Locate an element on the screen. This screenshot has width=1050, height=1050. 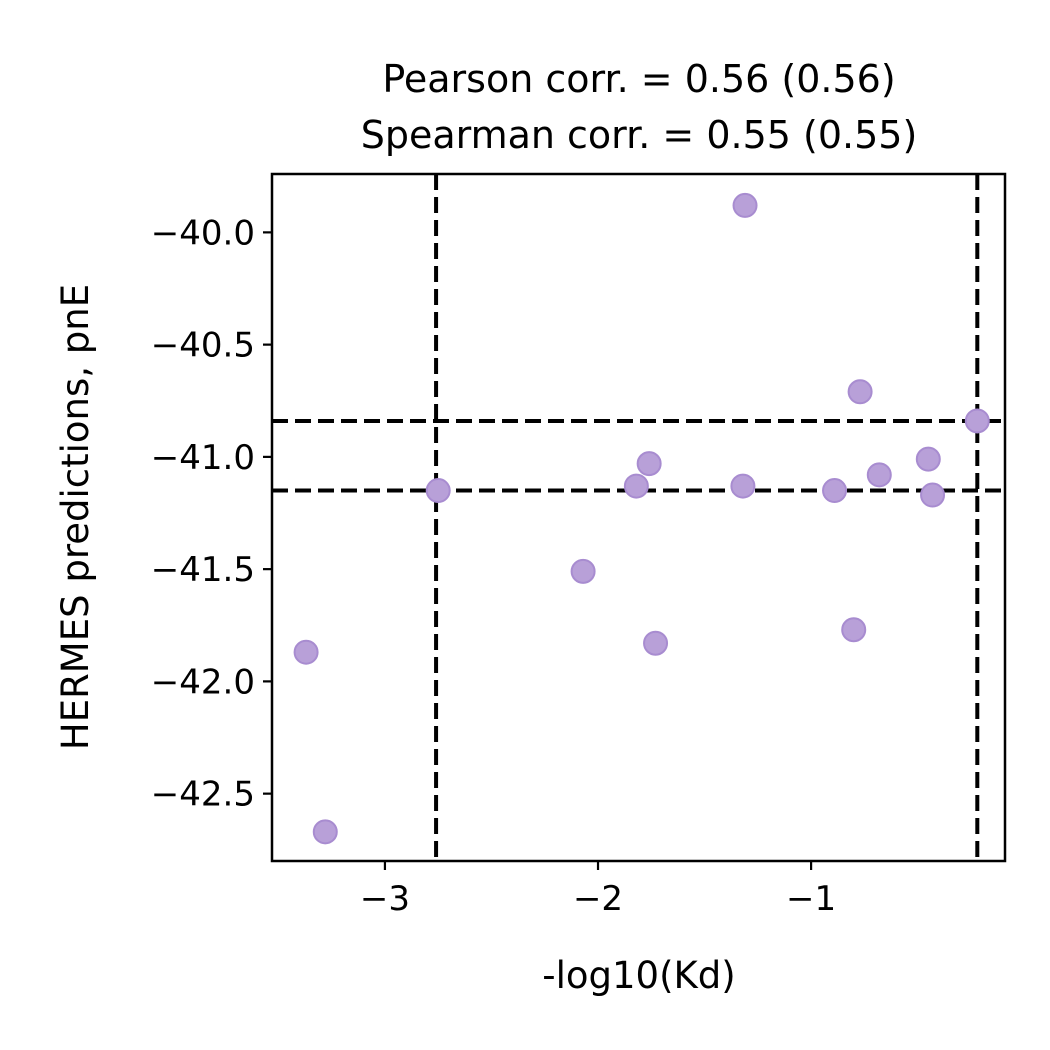
x-tick-label-2: −1 is located at coordinates (811, 899).